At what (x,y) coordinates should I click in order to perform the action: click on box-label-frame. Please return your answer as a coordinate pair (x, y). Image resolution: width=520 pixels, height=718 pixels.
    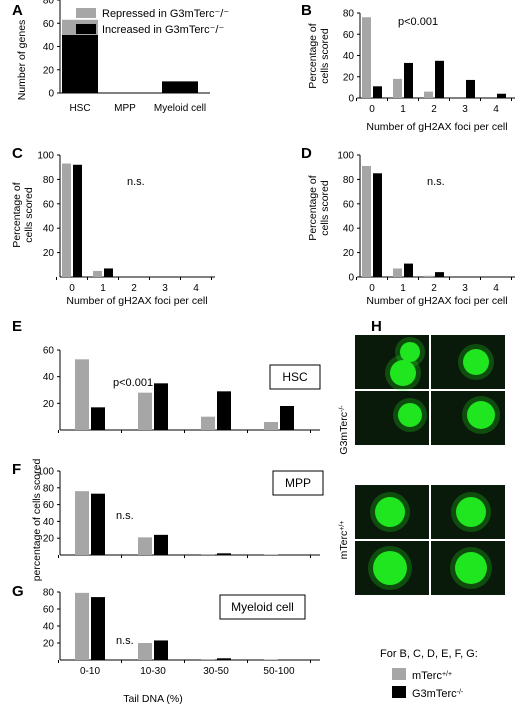
    Looking at the image, I should click on (295, 377).